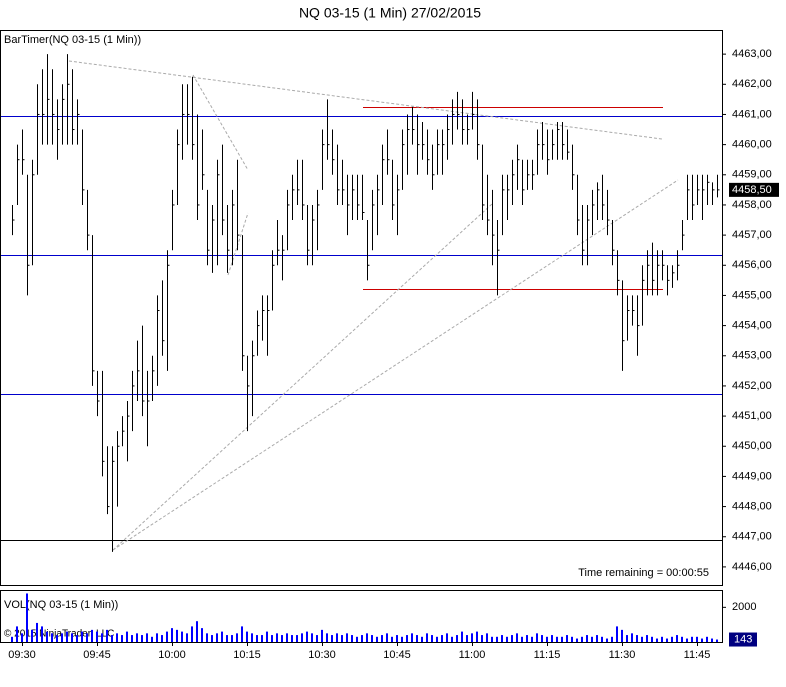 The image size is (786, 687). I want to click on y-tick-label: 4451,00, so click(752, 416).